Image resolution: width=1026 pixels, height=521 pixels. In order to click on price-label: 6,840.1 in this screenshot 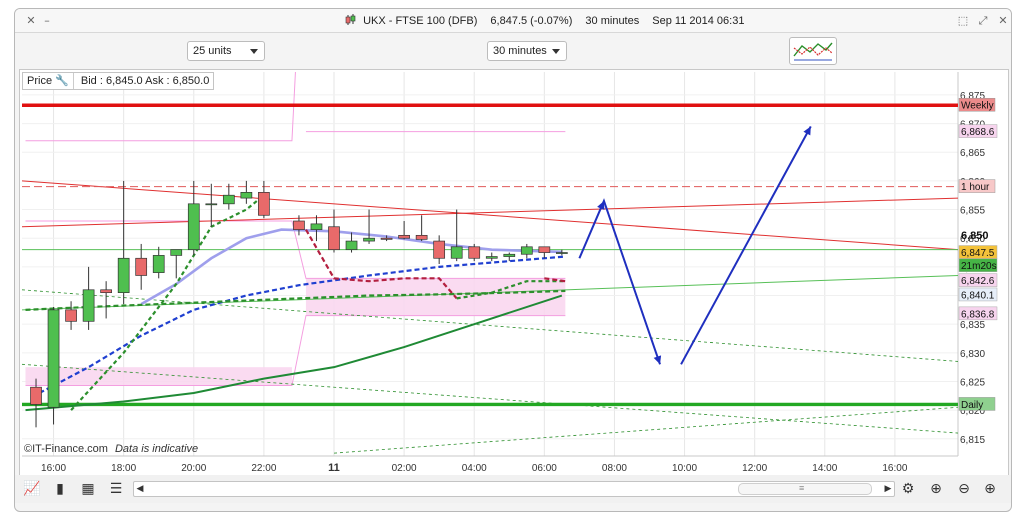, I will do `click(978, 295)`.